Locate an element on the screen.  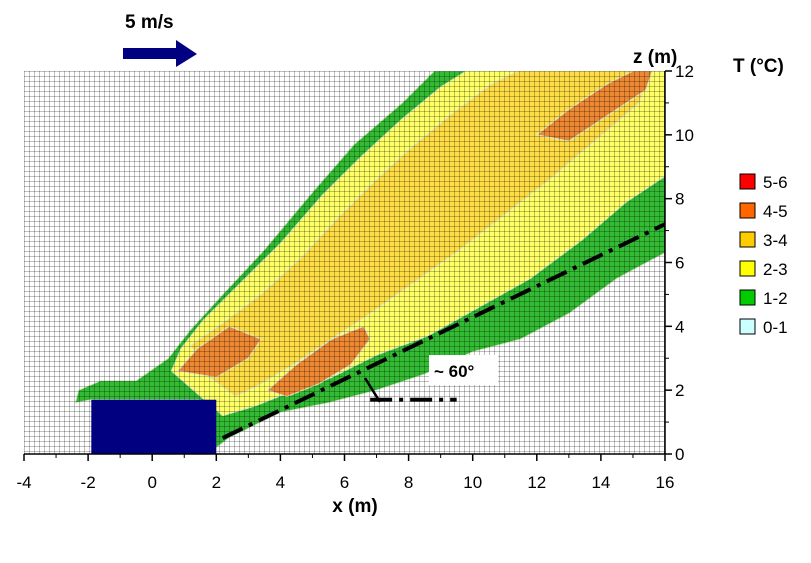
legend-label-3-4: 3-4 is located at coordinates (775, 240).